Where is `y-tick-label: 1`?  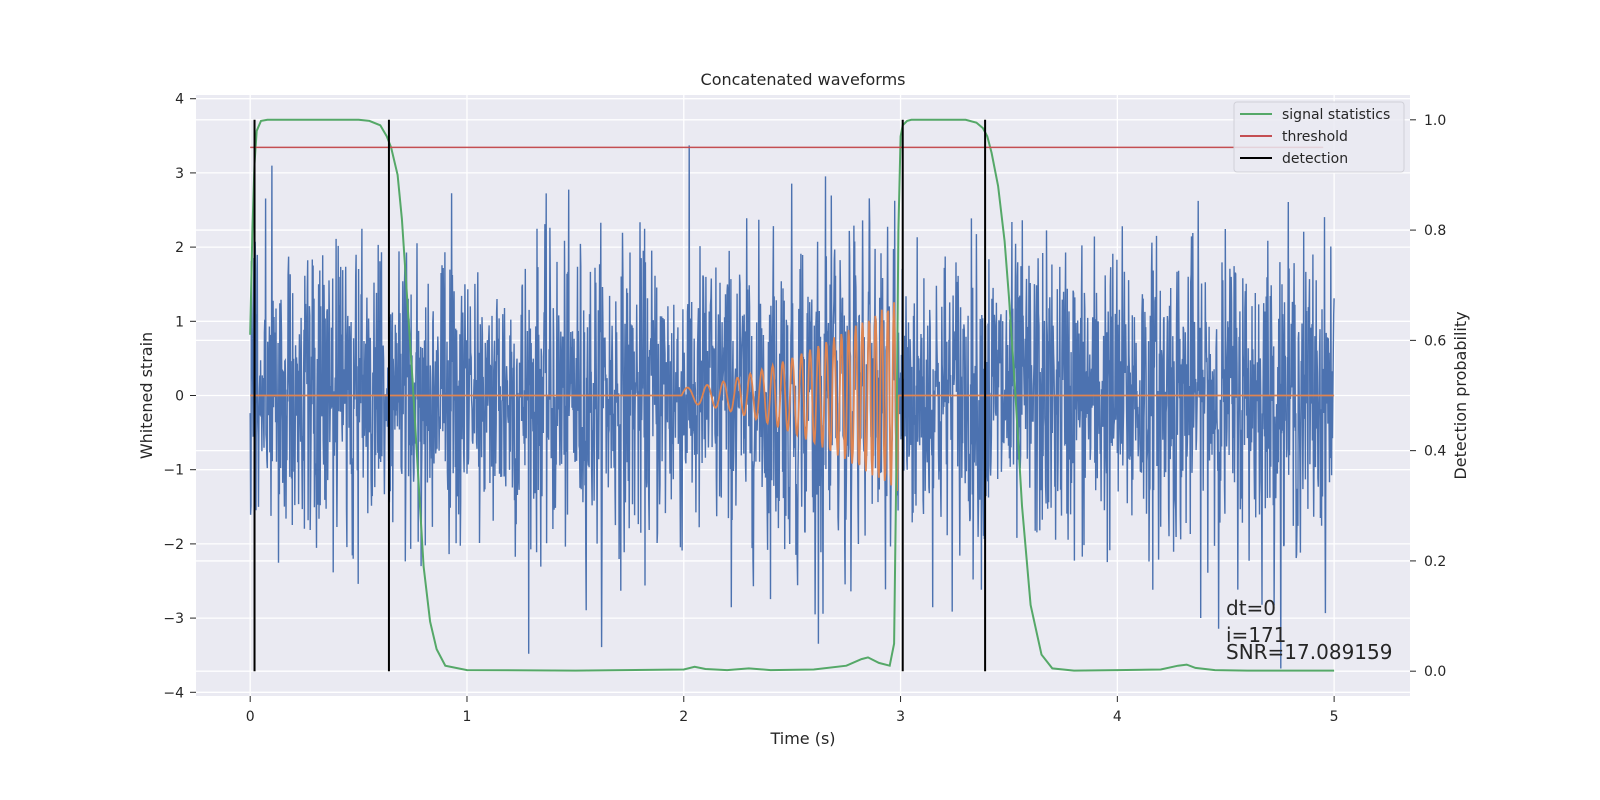 y-tick-label: 1 is located at coordinates (179, 322).